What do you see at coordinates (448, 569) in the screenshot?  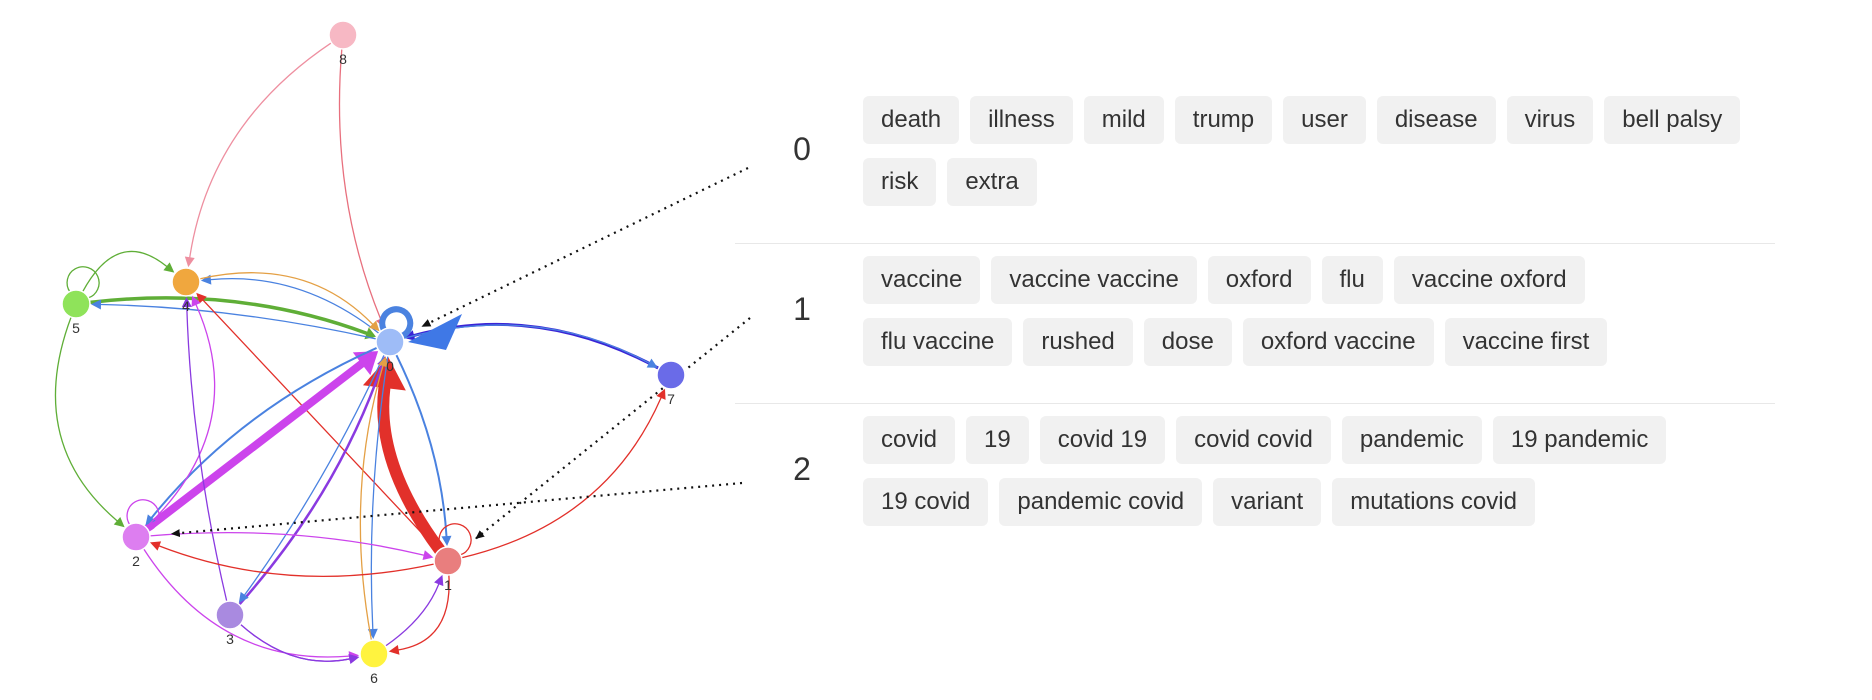 I see `node-1: 1` at bounding box center [448, 569].